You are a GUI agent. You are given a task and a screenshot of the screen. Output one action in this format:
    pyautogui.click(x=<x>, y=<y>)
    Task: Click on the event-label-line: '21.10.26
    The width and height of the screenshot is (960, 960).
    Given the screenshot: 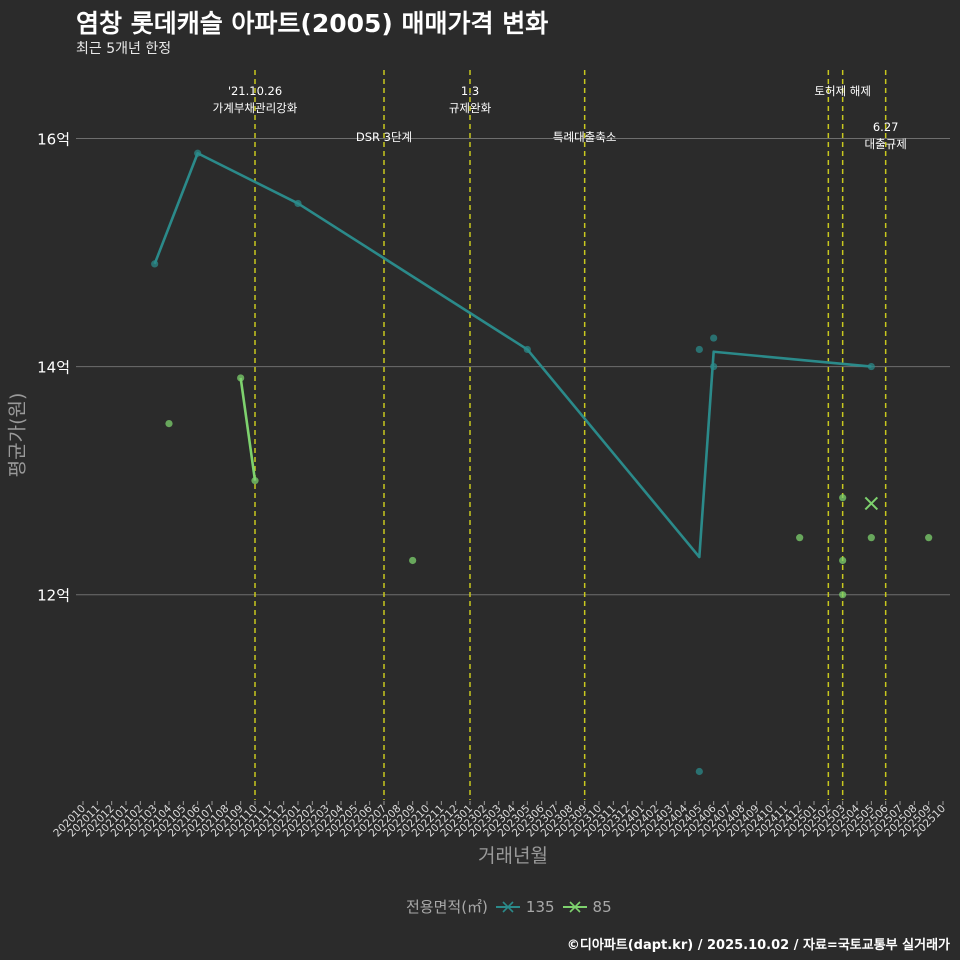 What is the action you would take?
    pyautogui.click(x=255, y=91)
    